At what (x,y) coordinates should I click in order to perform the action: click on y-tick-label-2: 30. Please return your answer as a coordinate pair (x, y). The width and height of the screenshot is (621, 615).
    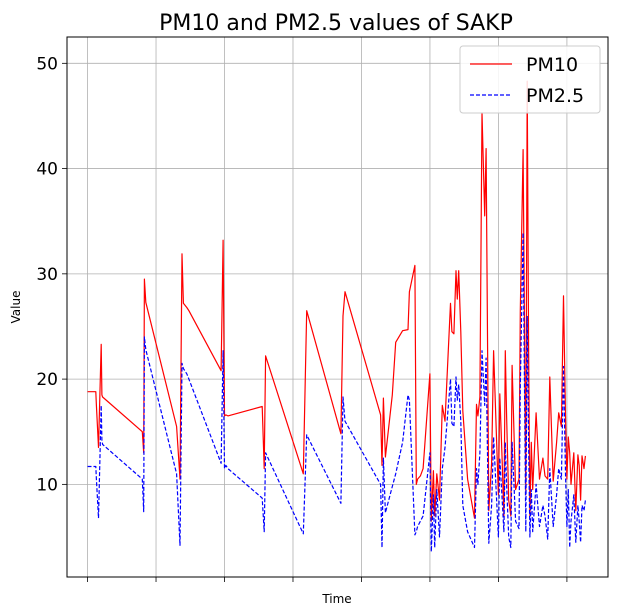
    Looking at the image, I should click on (47, 275).